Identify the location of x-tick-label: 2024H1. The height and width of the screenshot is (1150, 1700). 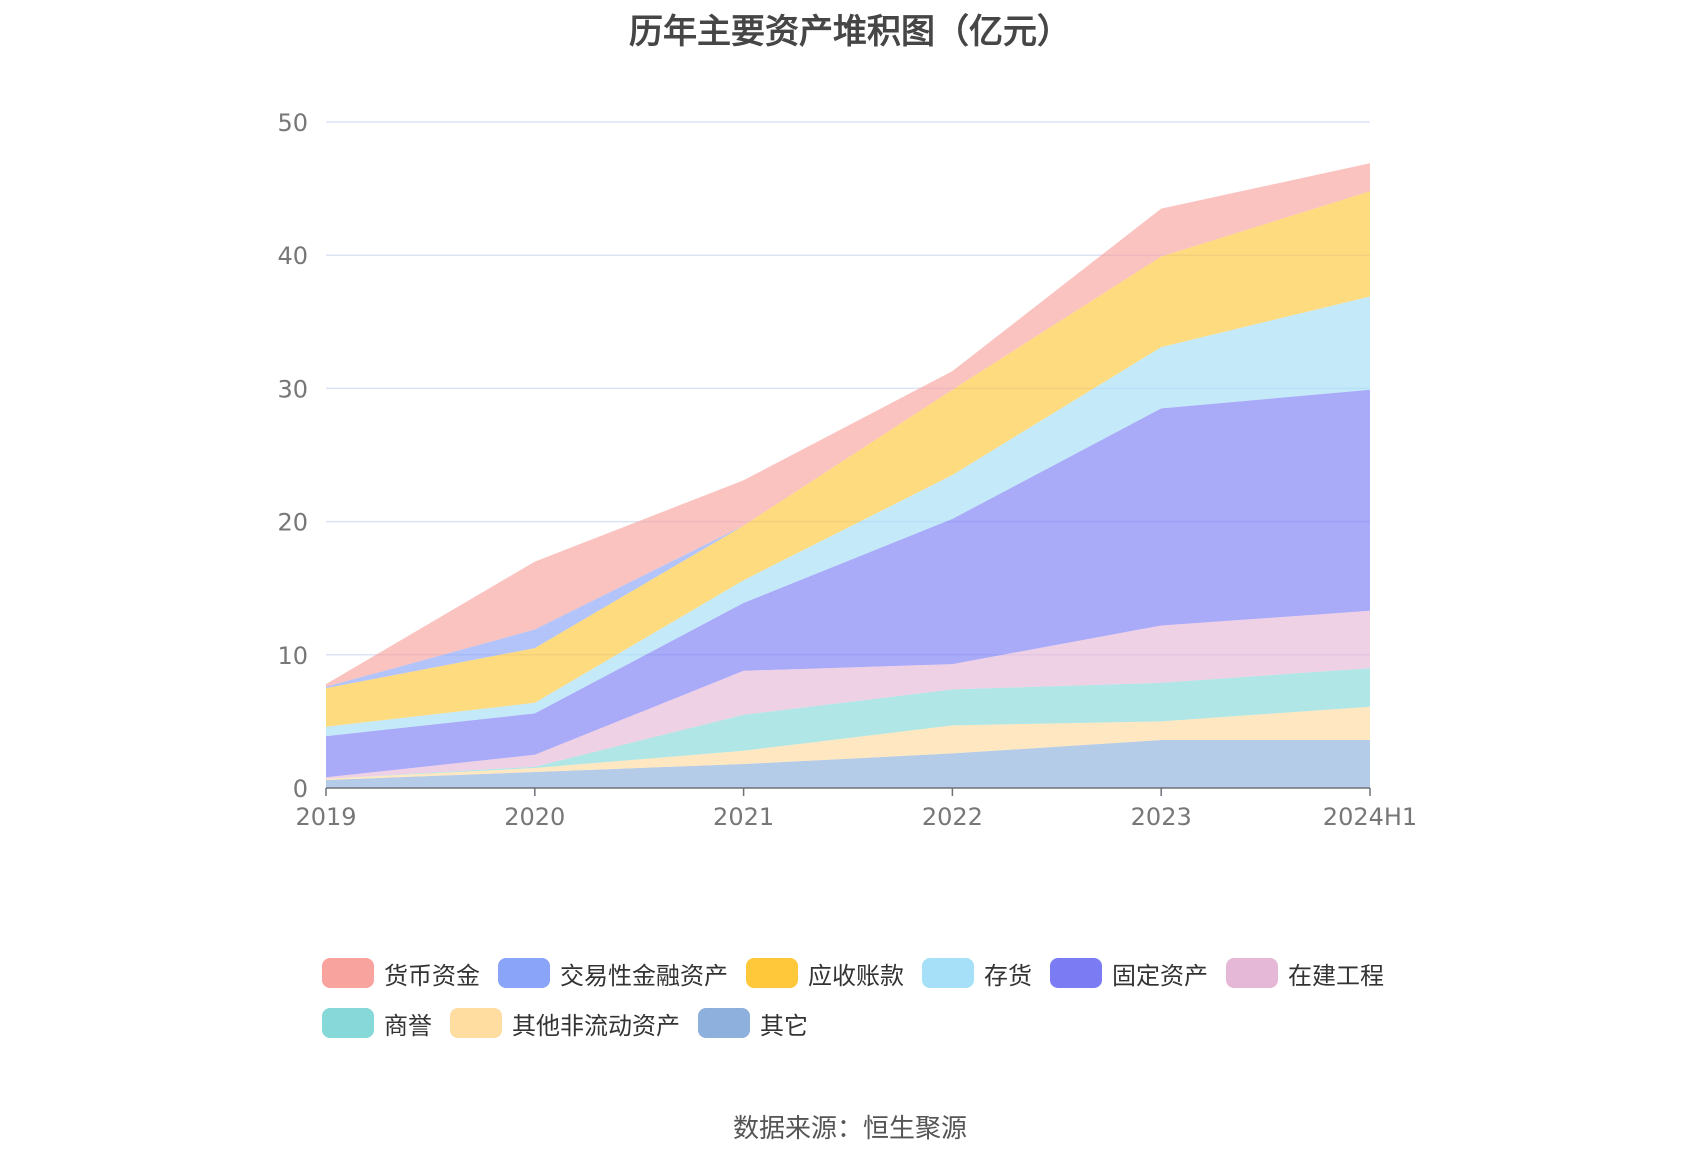
(1370, 817).